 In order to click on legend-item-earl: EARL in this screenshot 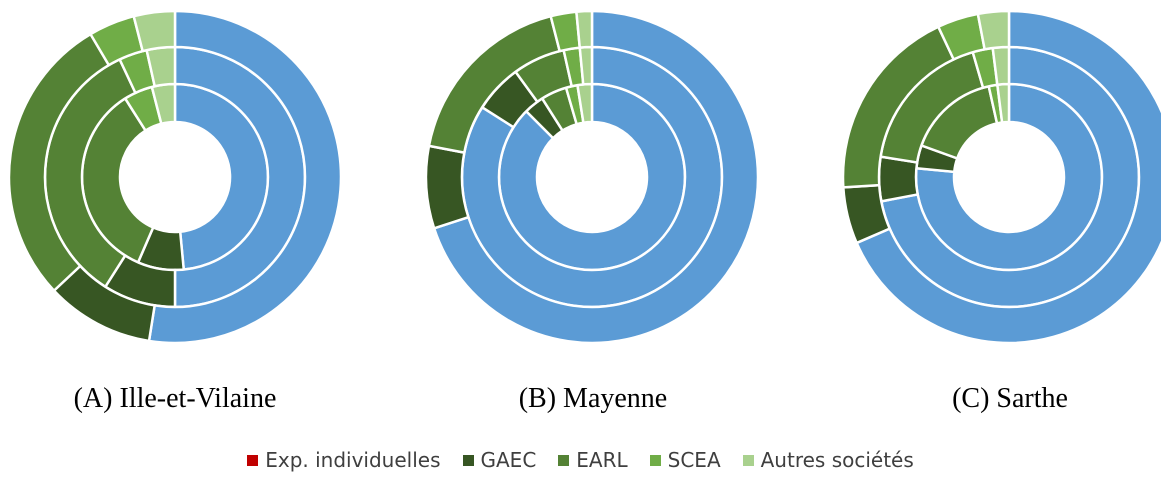, I will do `click(593, 460)`.